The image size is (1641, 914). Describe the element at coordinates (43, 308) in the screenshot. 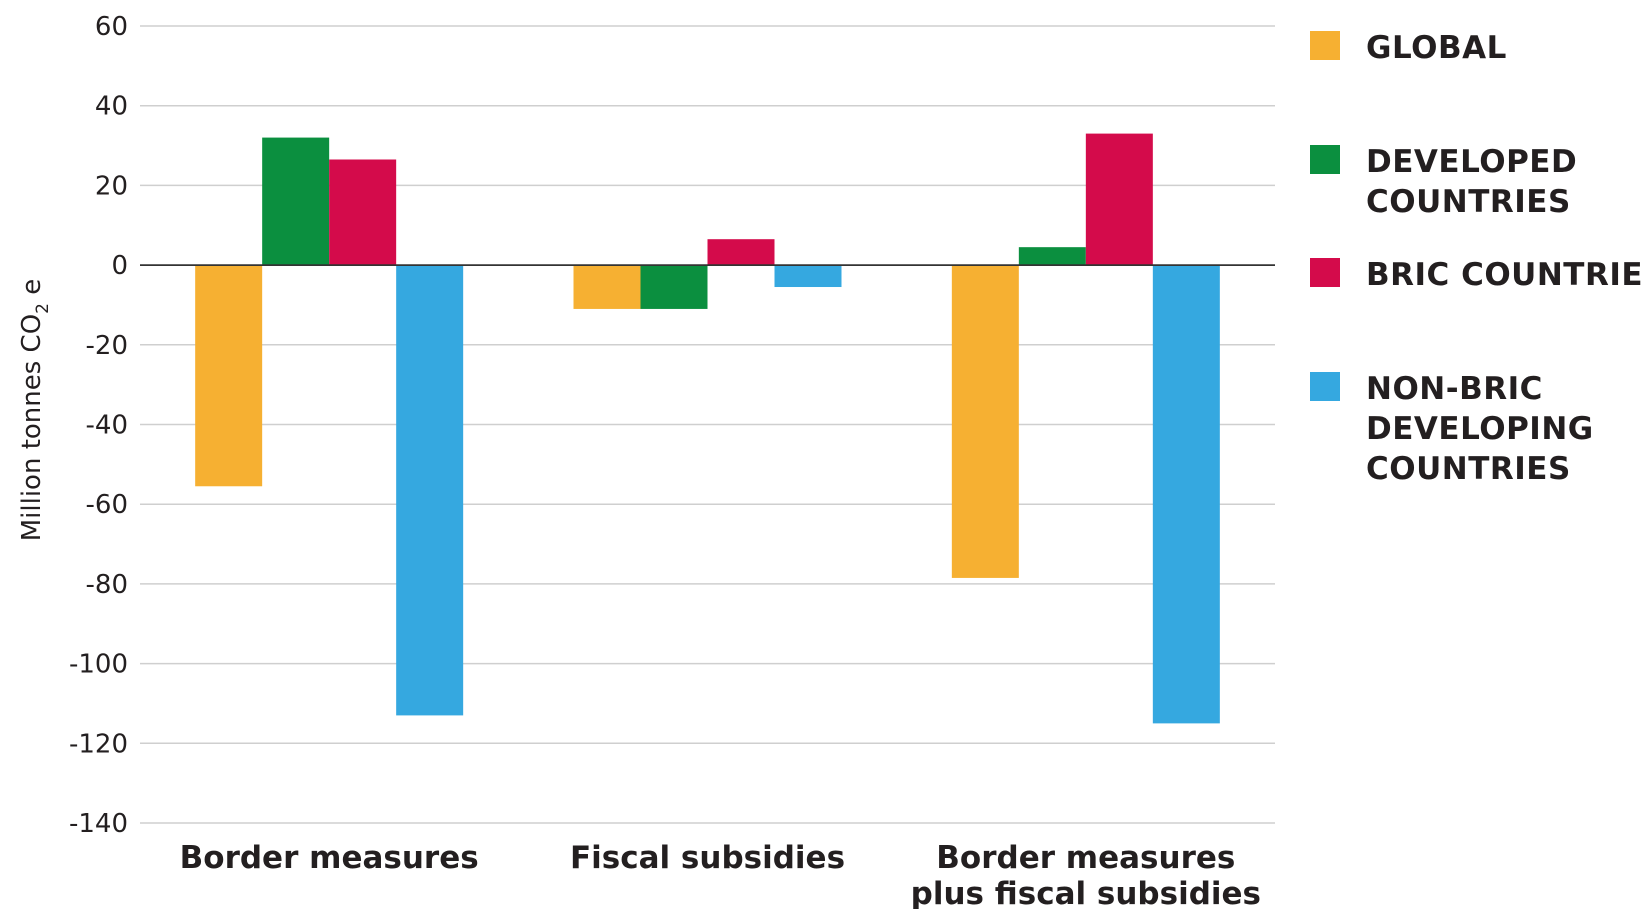

I see `y-axis-label-subscript: 2` at that location.